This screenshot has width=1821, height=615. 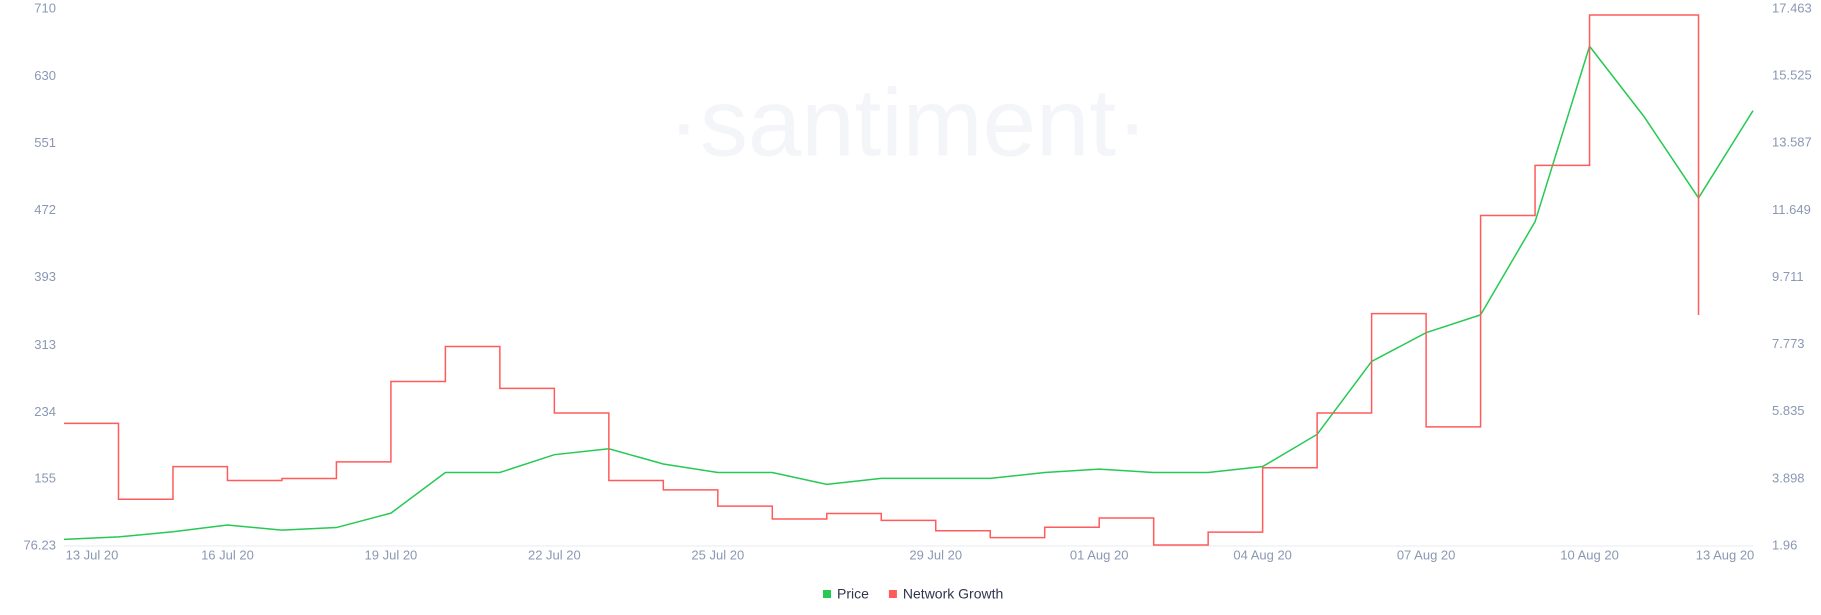 What do you see at coordinates (1426, 554) in the screenshot?
I see `x-tick-label: 07 Aug 20` at bounding box center [1426, 554].